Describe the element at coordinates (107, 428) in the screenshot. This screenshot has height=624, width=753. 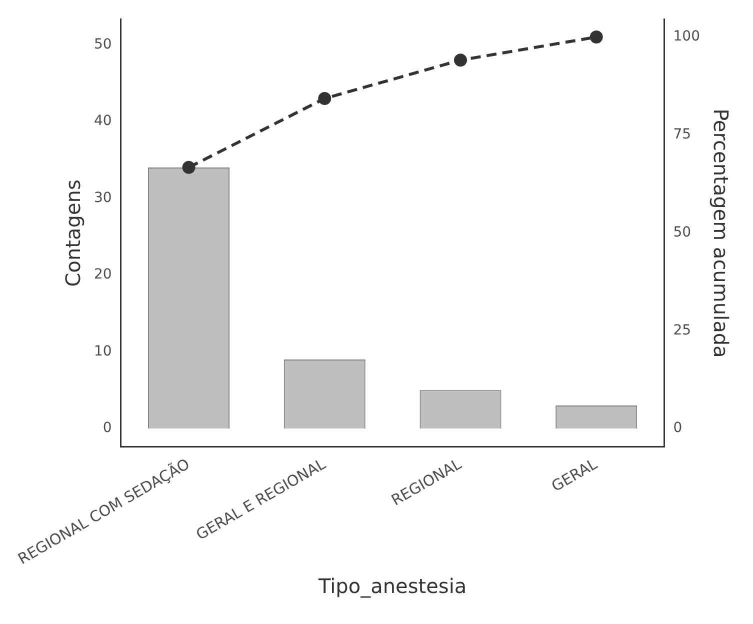
I see `y-tick-label: 0` at that location.